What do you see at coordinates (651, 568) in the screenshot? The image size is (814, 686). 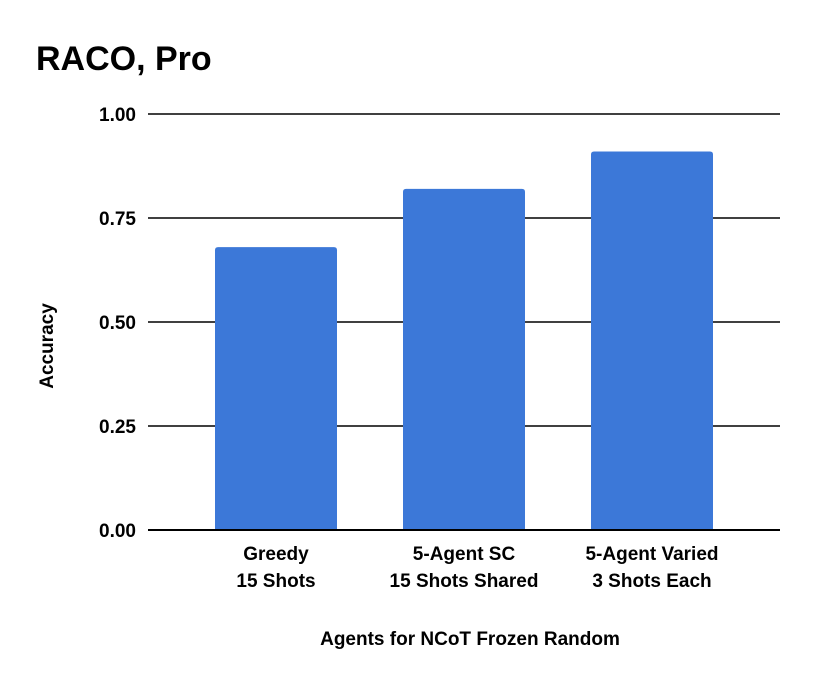 I see `x-tick-label: 5-Agent Varied 3 Shots Each` at bounding box center [651, 568].